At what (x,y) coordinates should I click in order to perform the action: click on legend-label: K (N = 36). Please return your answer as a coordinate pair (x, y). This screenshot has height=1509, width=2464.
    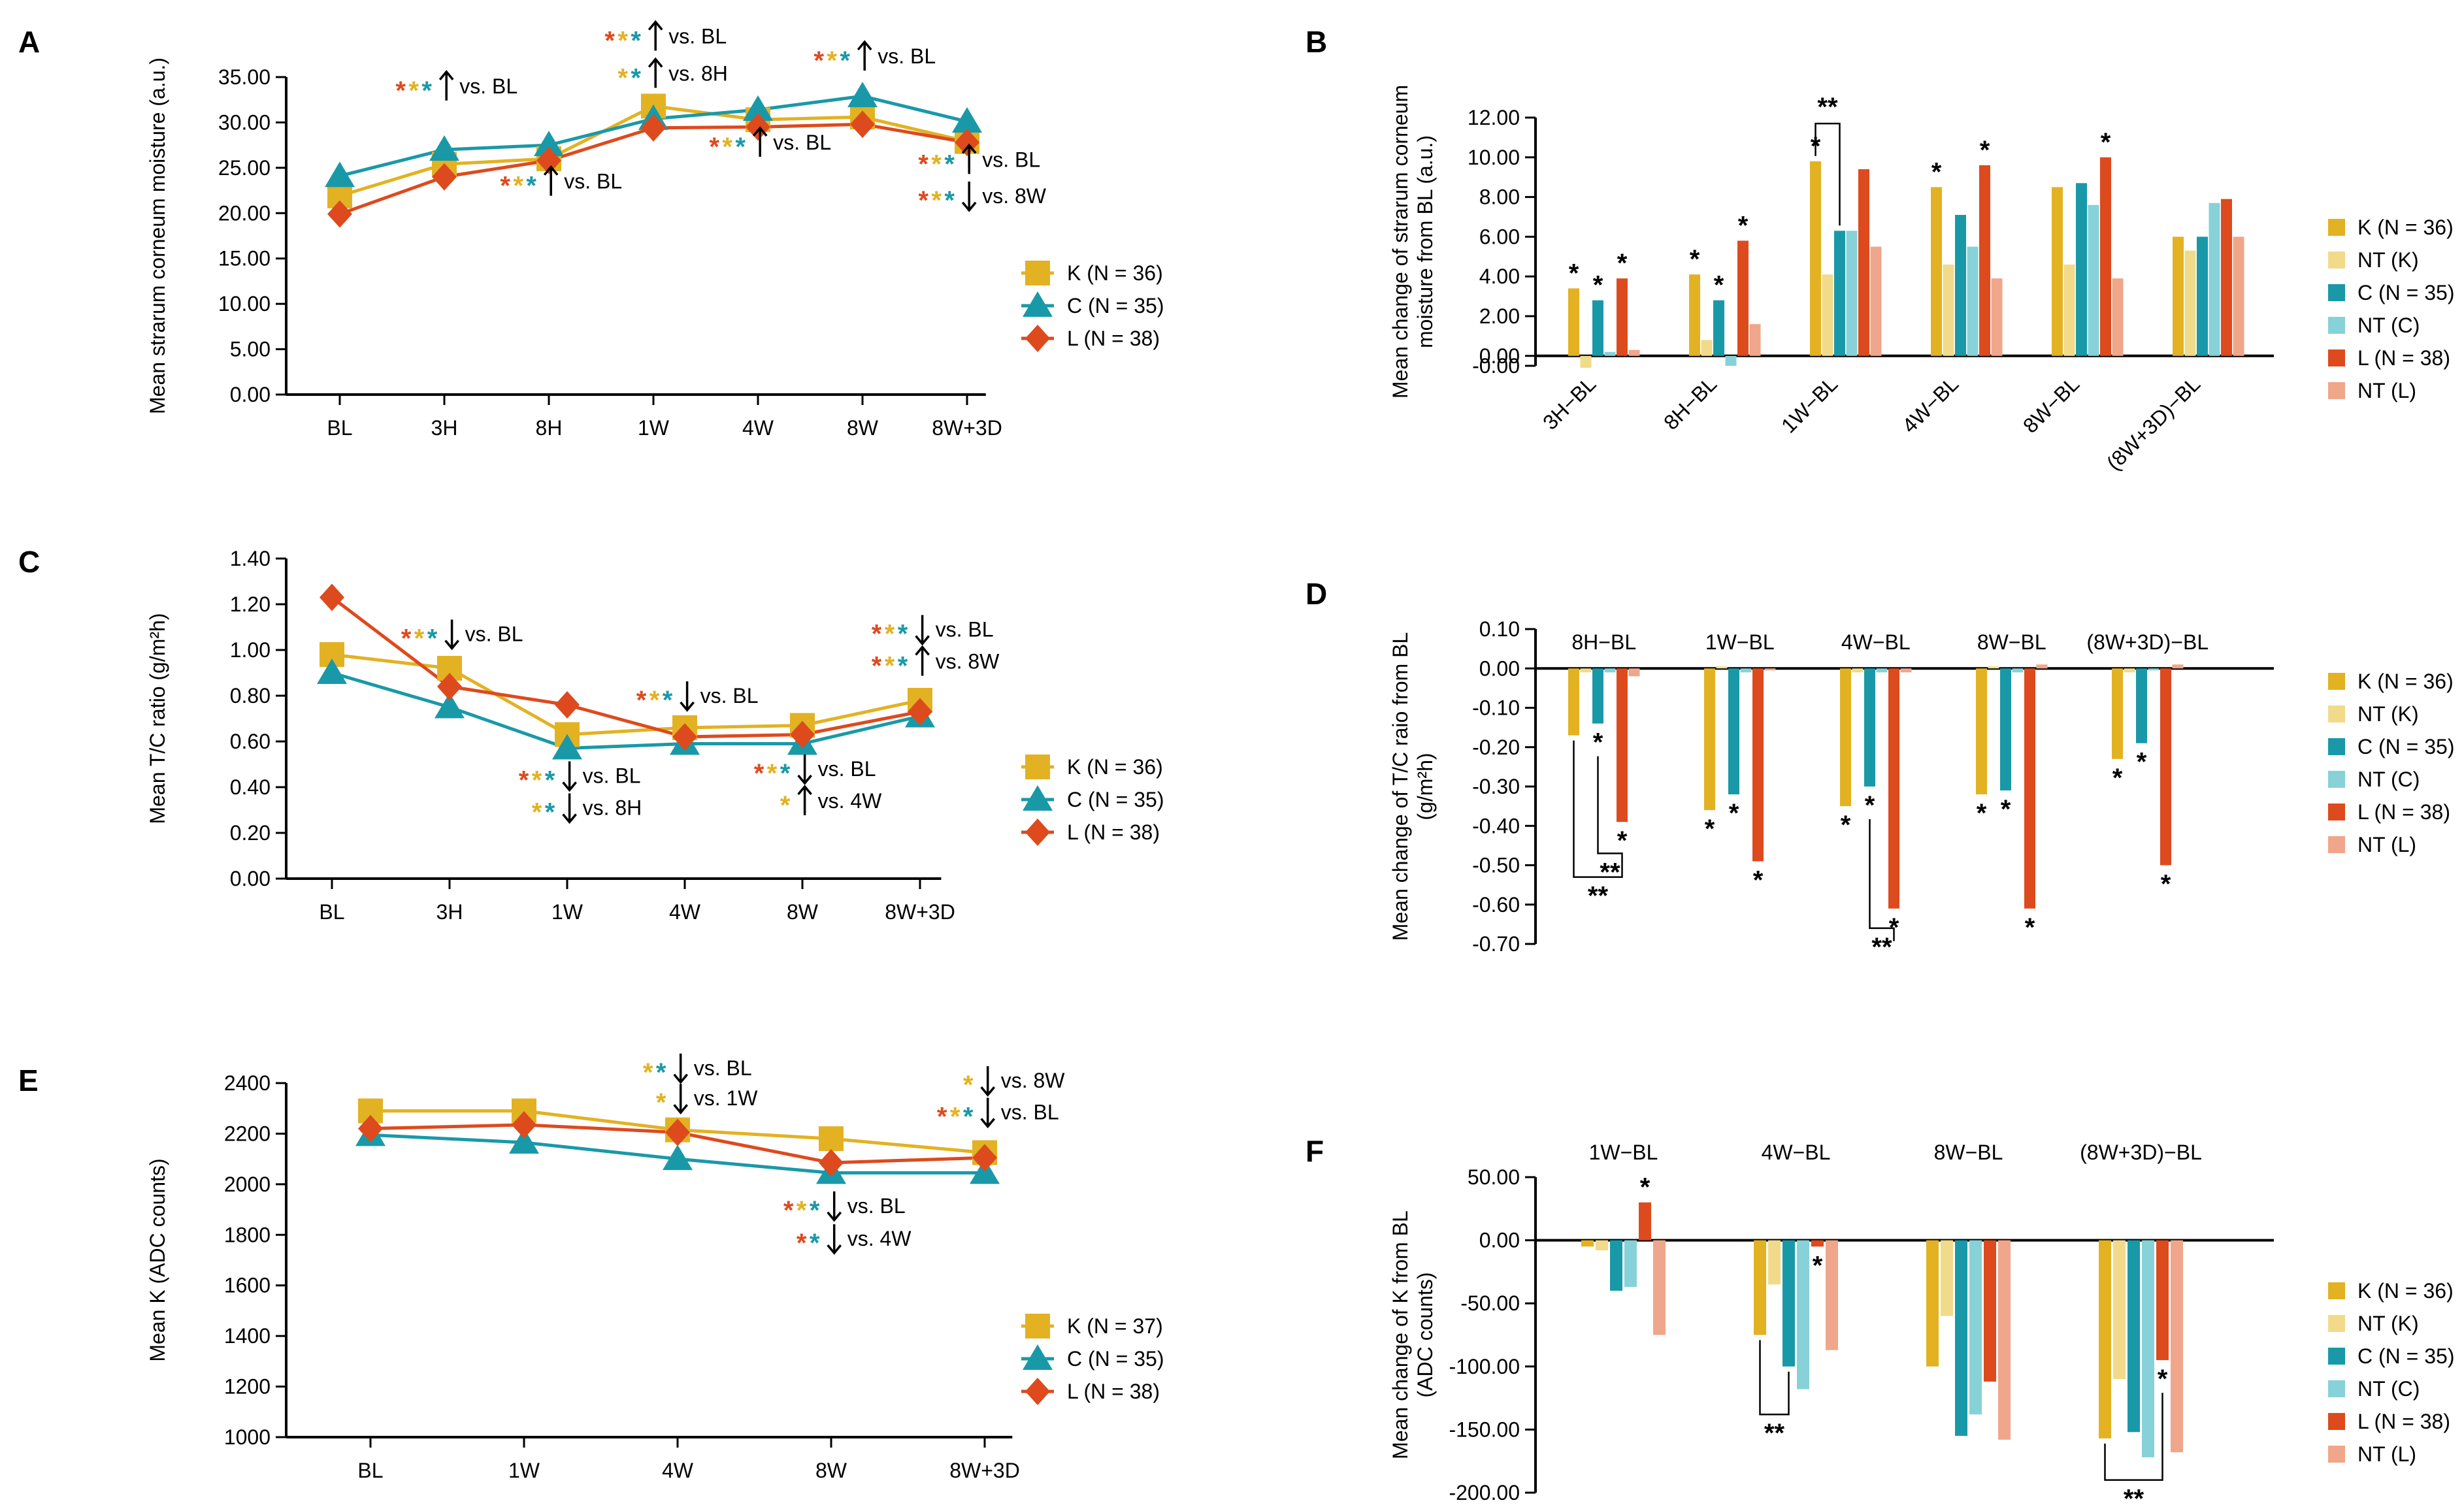
    Looking at the image, I should click on (1115, 273).